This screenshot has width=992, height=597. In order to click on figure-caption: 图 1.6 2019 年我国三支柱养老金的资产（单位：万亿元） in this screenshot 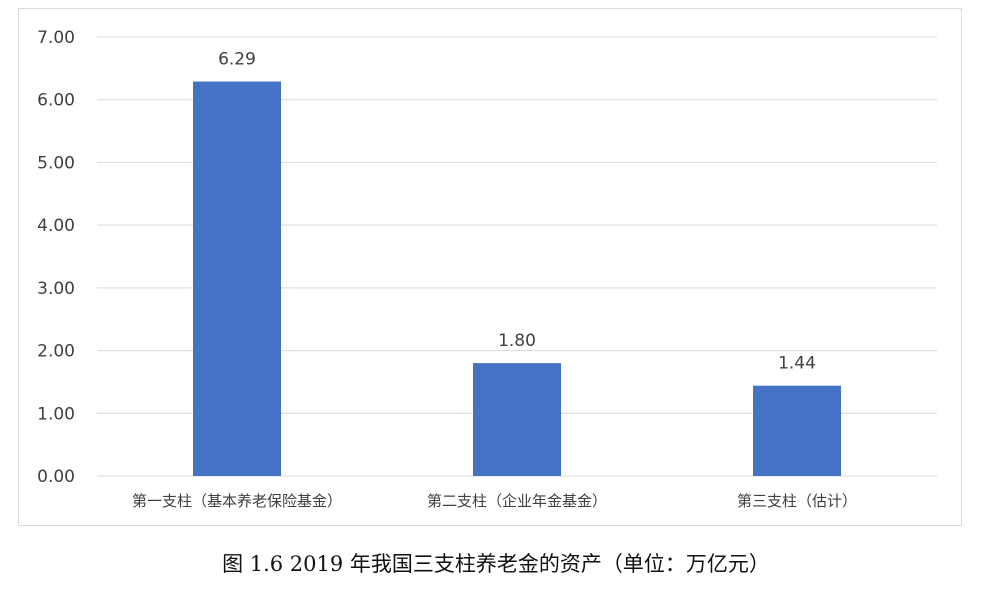, I will do `click(496, 564)`.